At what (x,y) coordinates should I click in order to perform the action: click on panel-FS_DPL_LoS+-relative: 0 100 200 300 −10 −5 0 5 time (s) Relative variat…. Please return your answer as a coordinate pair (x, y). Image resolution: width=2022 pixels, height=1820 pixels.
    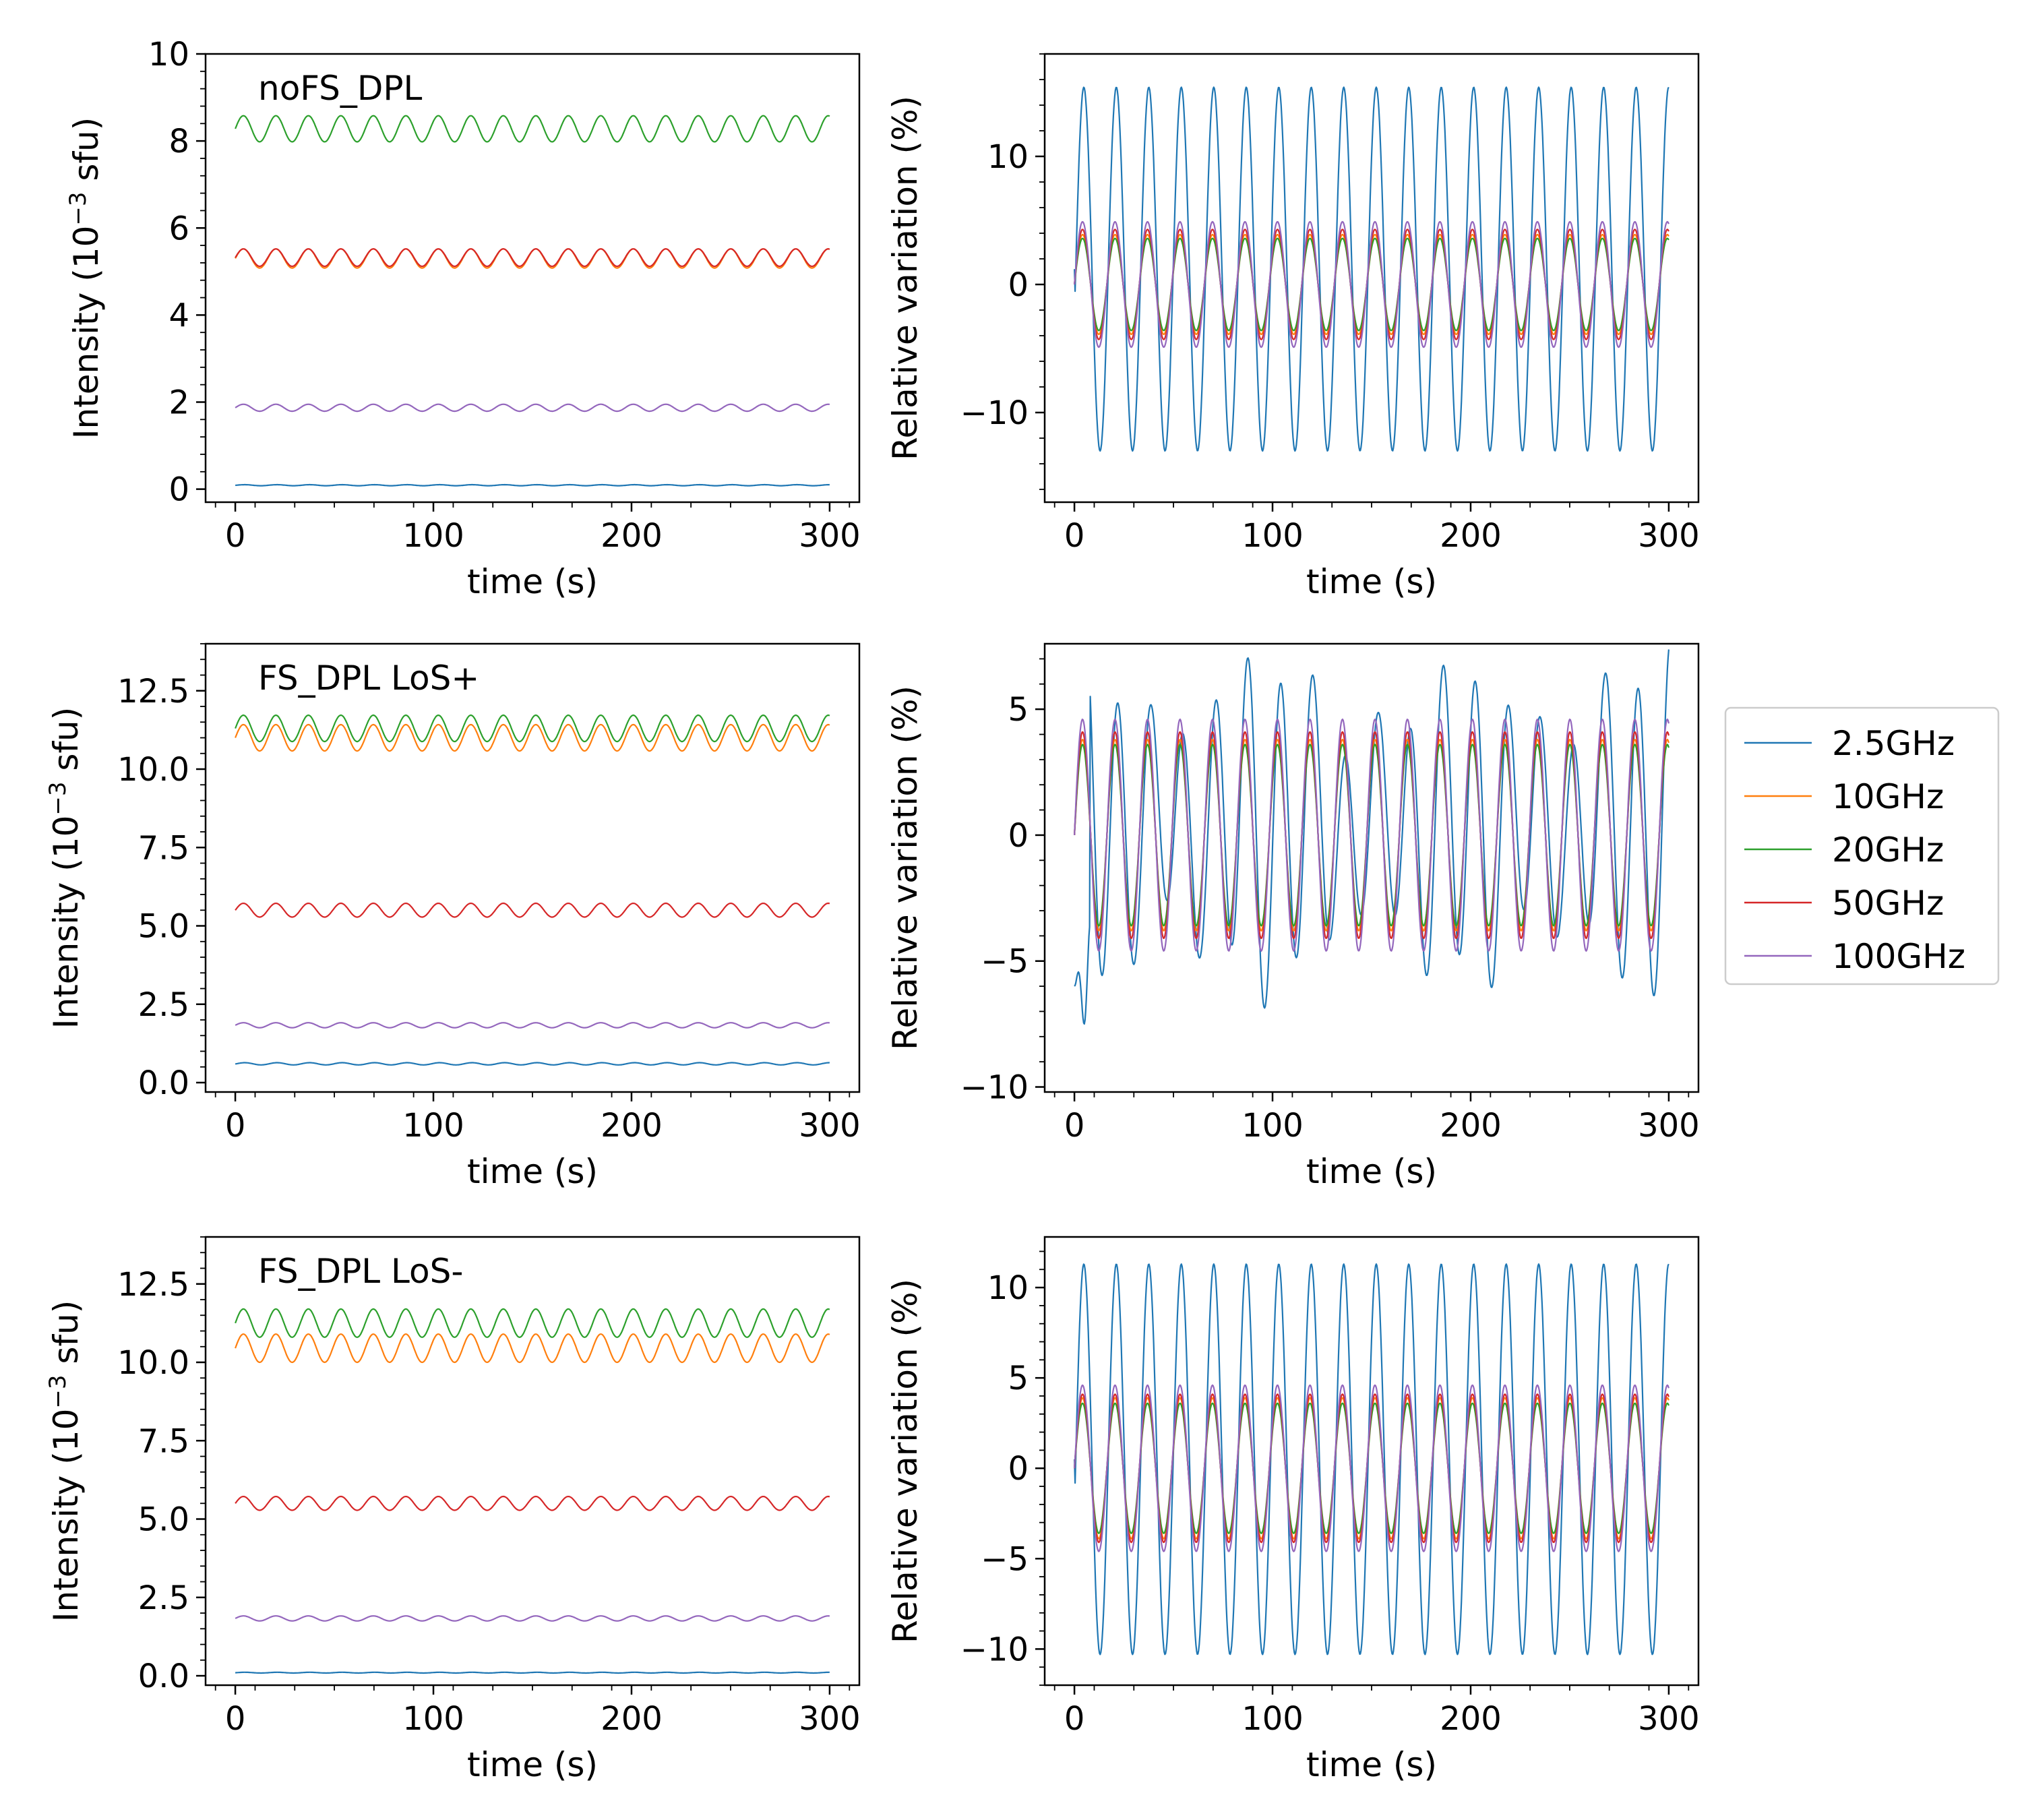
    Looking at the image, I should click on (1293, 916).